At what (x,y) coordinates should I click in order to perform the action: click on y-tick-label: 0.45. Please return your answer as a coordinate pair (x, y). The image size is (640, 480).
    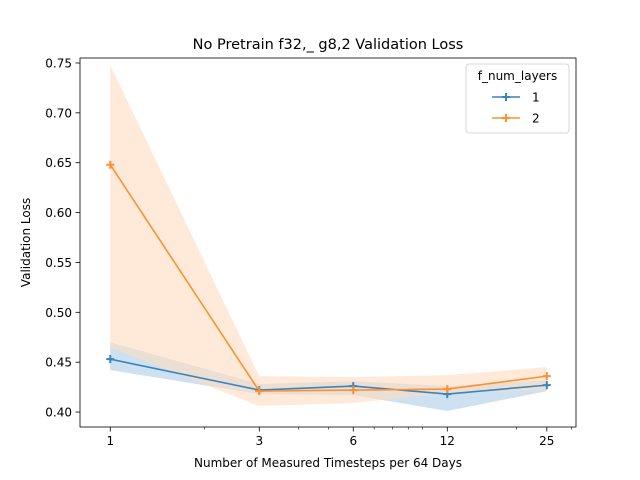
    Looking at the image, I should click on (58, 363).